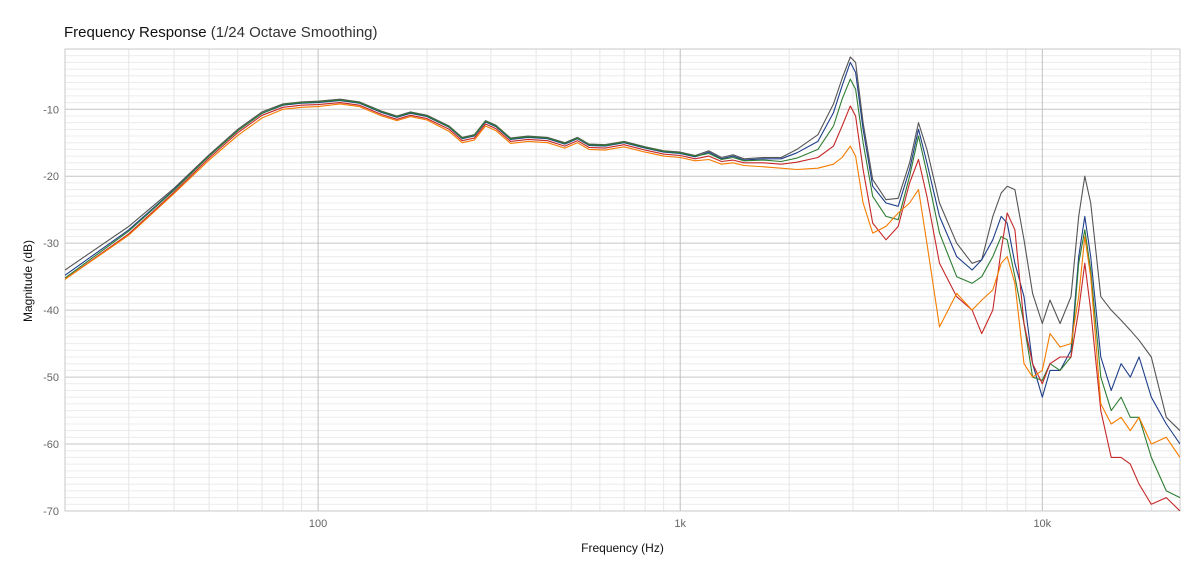  What do you see at coordinates (1042, 524) in the screenshot?
I see `x-tick-label: 10k` at bounding box center [1042, 524].